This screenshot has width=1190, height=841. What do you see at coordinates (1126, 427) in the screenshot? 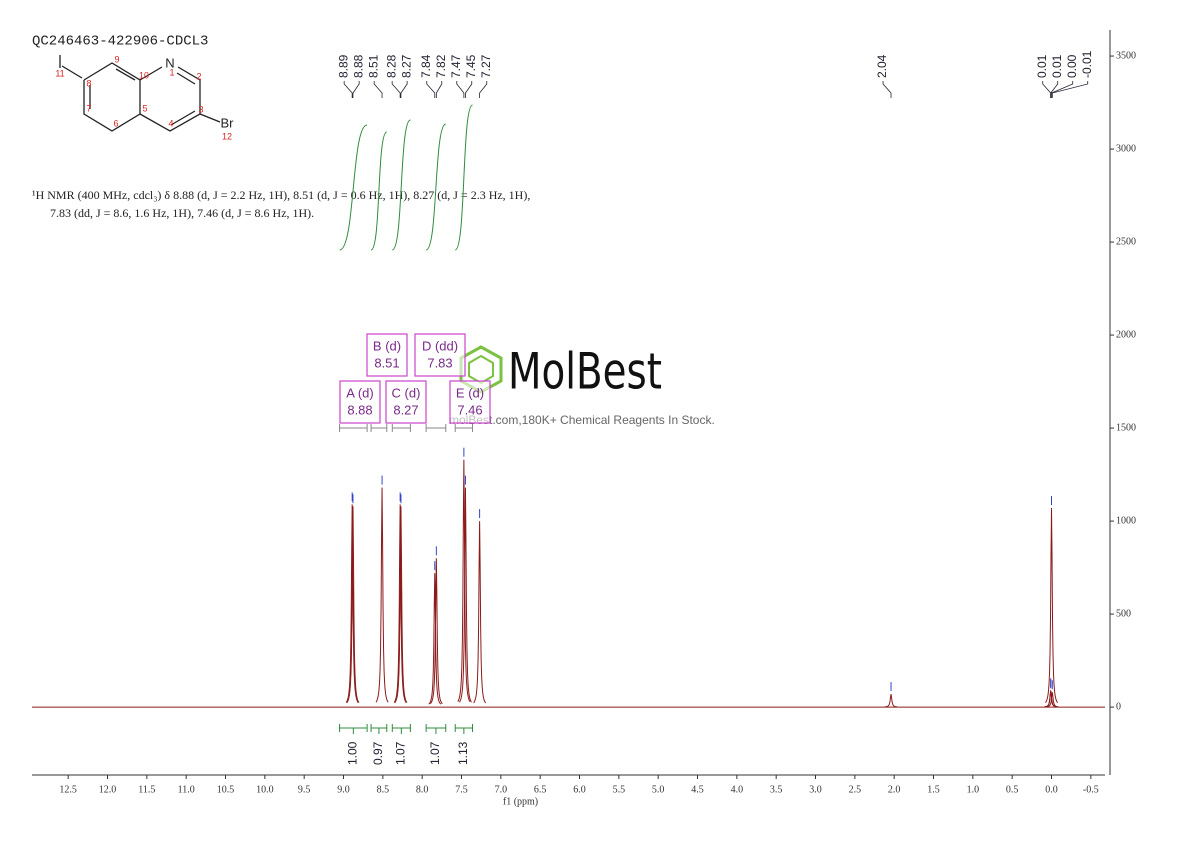
I see `y-tick-label: 1500` at bounding box center [1126, 427].